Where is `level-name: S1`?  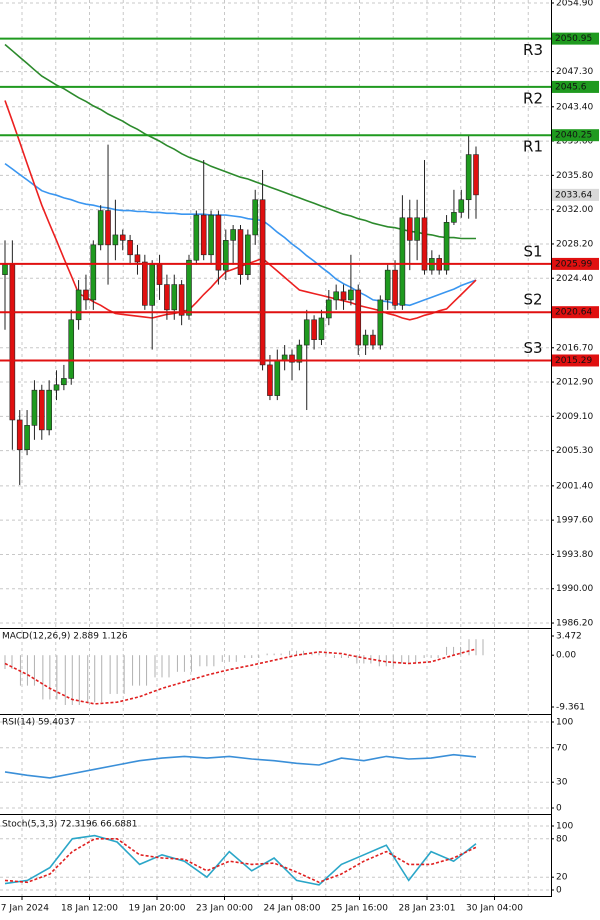
level-name: S1 is located at coordinates (532, 251).